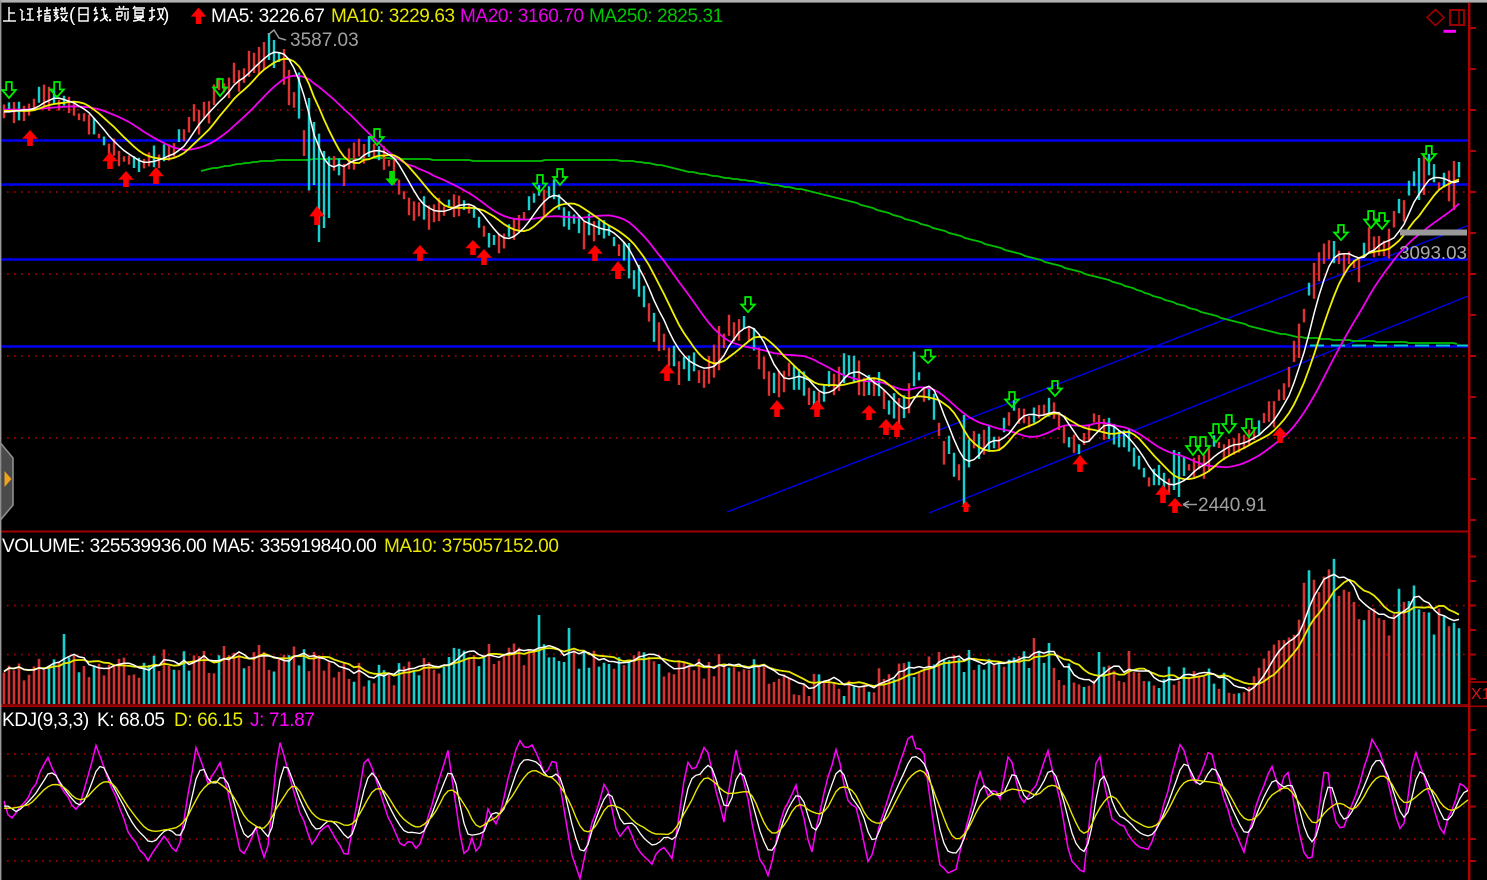  Describe the element at coordinates (268, 16) in the screenshot. I see `svg-text: MA5: 3226.67` at that location.